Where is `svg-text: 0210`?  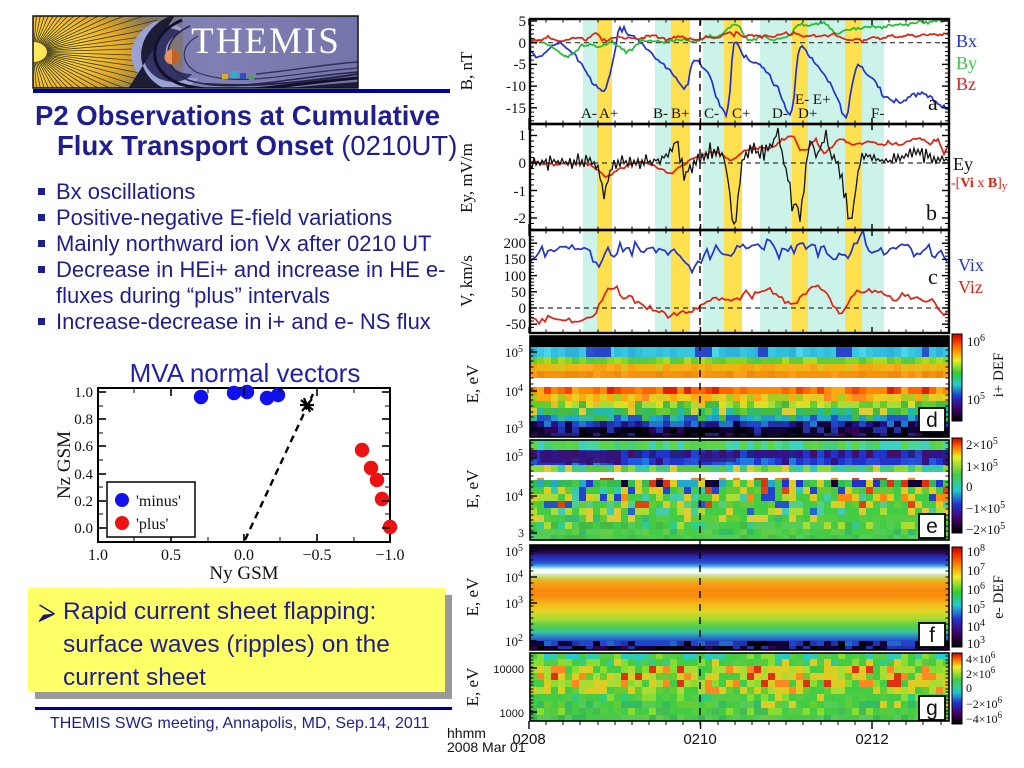 svg-text: 0210 is located at coordinates (699, 739).